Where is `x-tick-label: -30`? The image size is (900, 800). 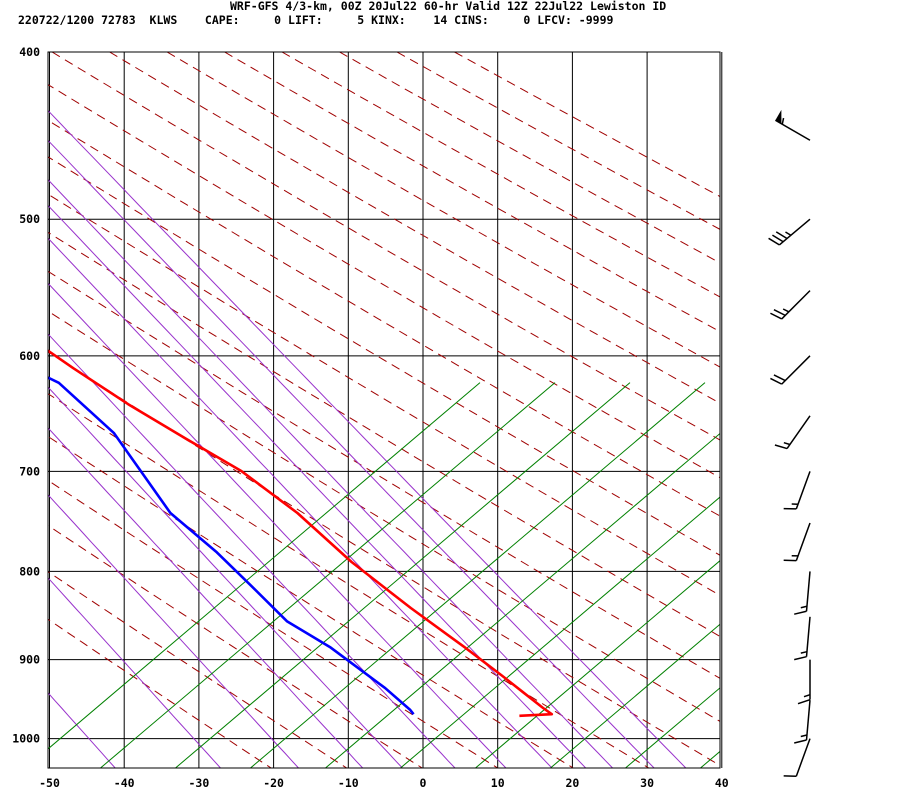
x-tick-label: -30 is located at coordinates (199, 783).